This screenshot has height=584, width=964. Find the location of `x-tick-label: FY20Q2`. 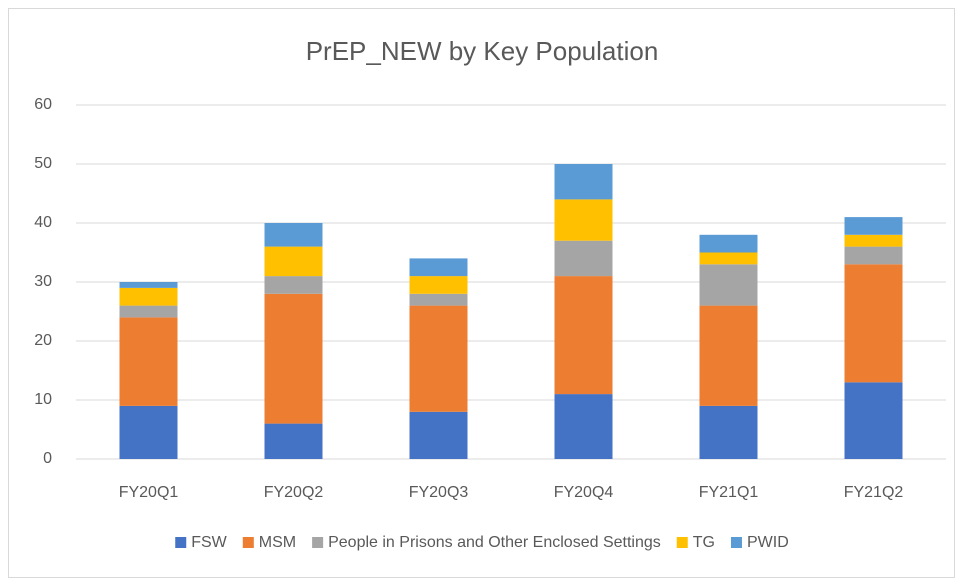

x-tick-label: FY20Q2 is located at coordinates (294, 492).